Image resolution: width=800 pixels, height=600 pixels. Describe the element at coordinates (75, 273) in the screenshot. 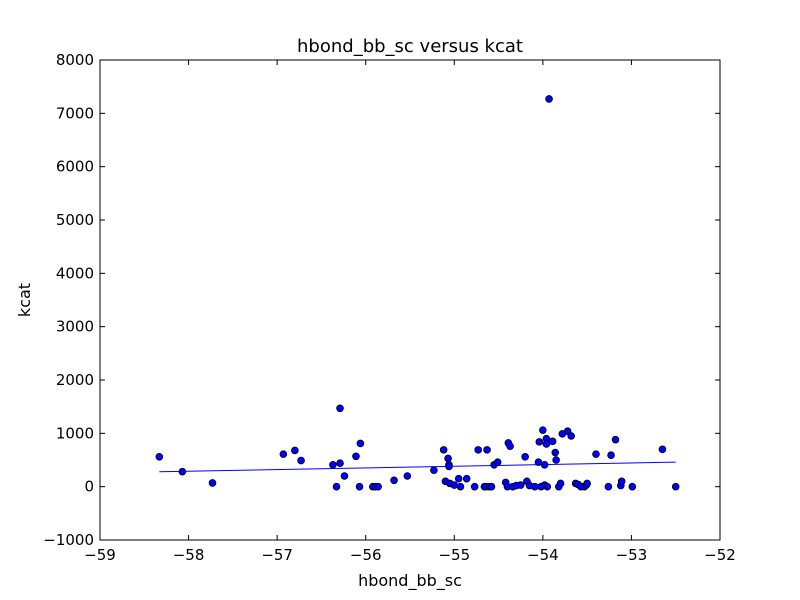

I see `y-tick-label: 4000` at that location.